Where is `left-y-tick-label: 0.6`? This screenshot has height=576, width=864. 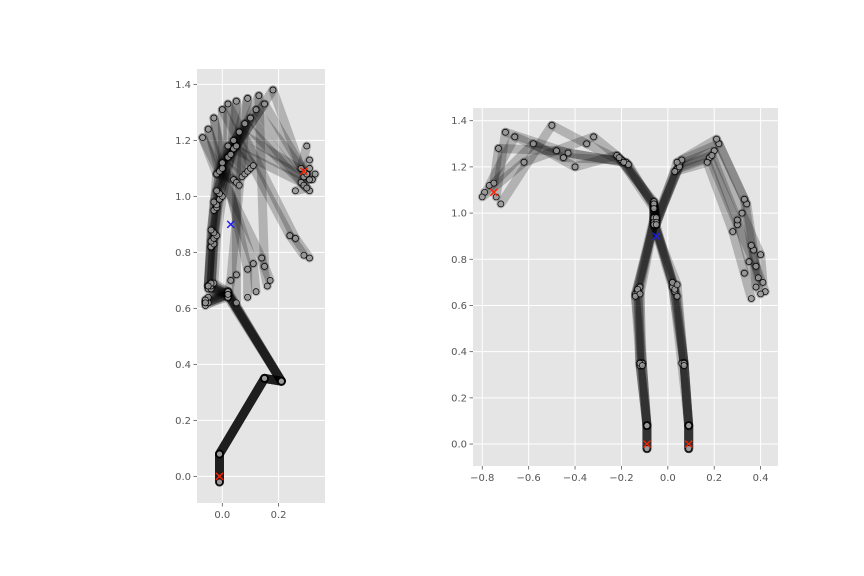
left-y-tick-label: 0.6 is located at coordinates (183, 309).